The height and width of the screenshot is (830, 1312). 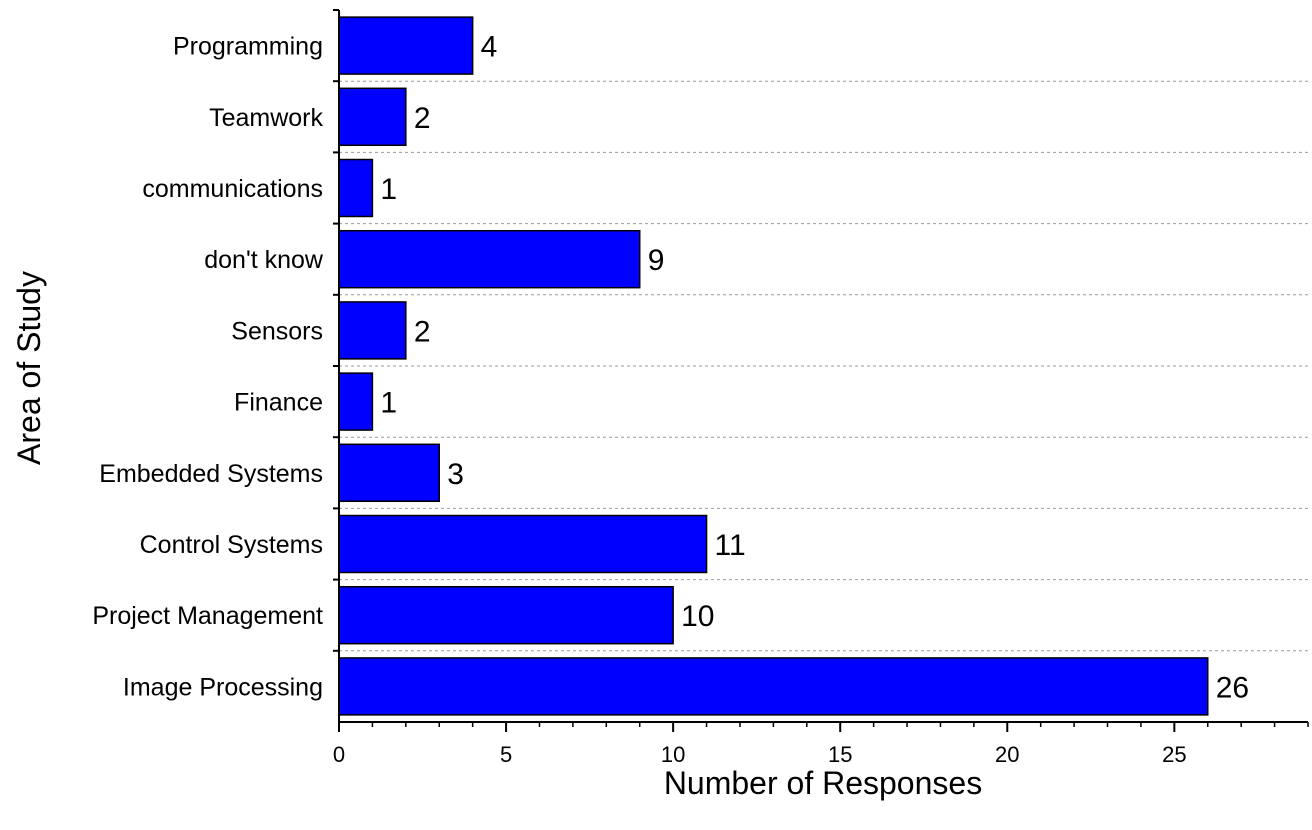 What do you see at coordinates (823, 783) in the screenshot?
I see `x-axis-title: Number of Responses` at bounding box center [823, 783].